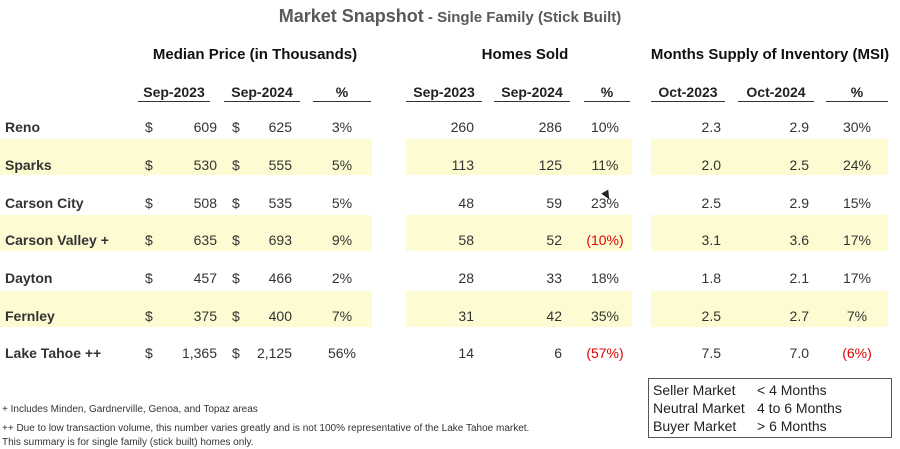  What do you see at coordinates (799, 353) in the screenshot?
I see `msi-oct2024: 7.0` at bounding box center [799, 353].